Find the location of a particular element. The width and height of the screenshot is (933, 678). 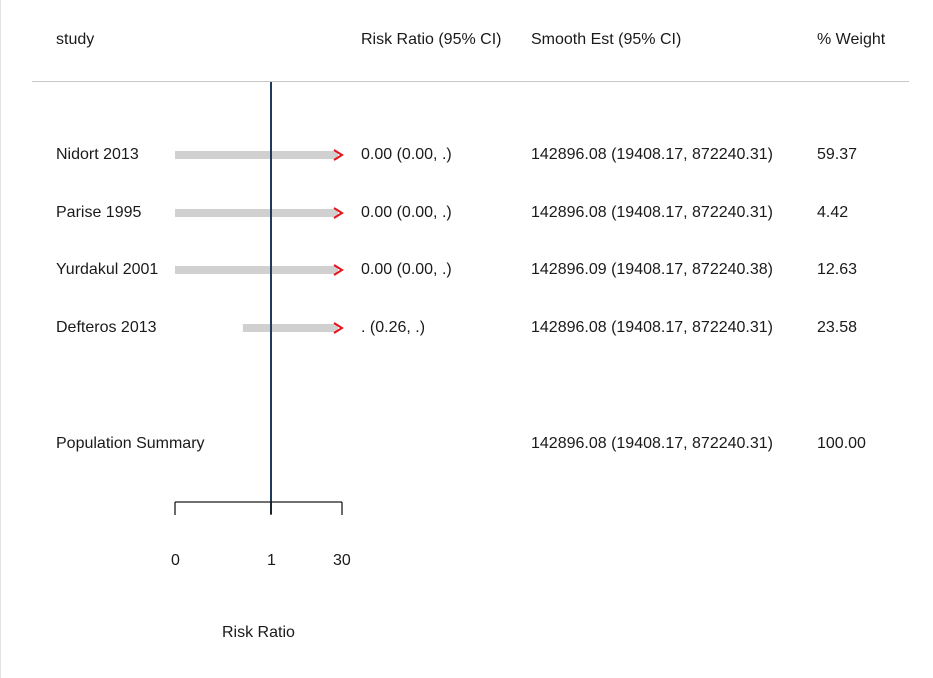

header-study: study is located at coordinates (75, 39).